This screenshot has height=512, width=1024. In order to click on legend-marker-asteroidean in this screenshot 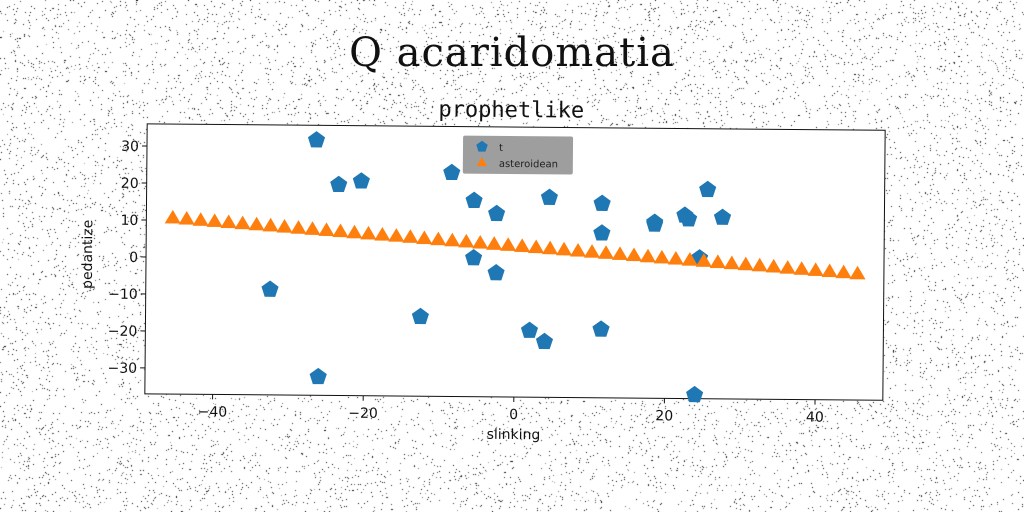, I will do `click(482, 162)`.